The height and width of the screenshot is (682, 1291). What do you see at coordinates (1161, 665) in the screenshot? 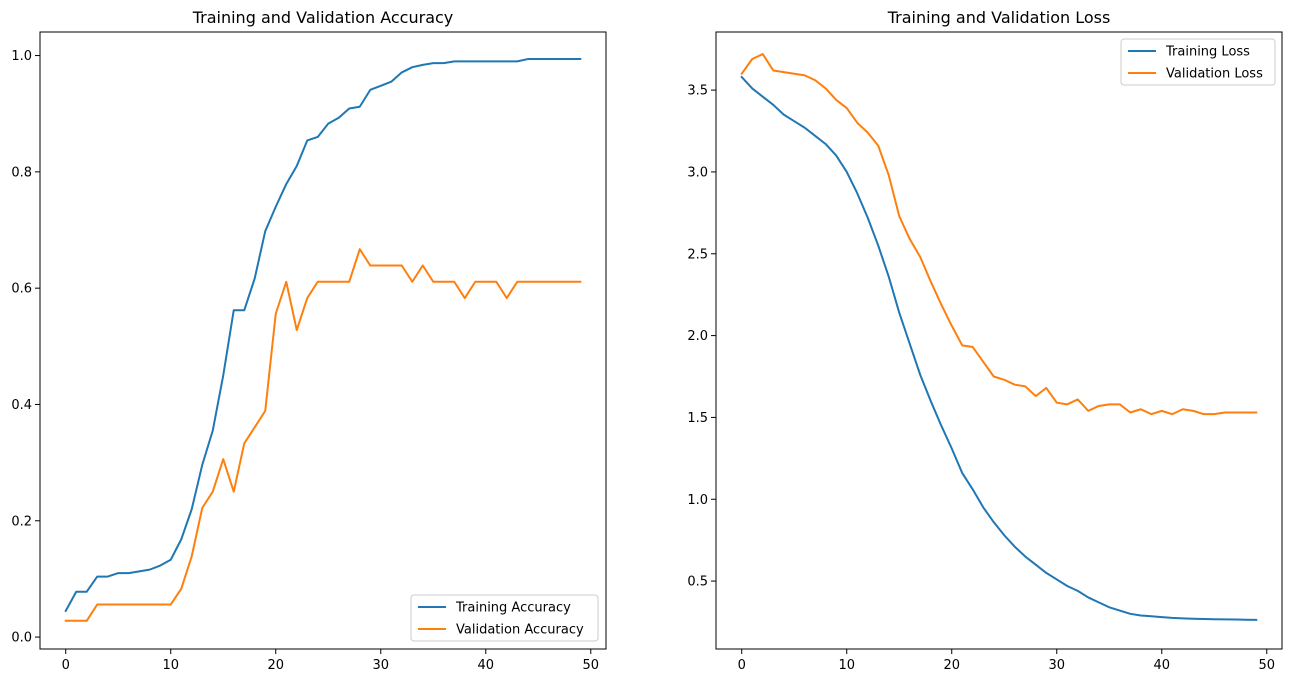
I see `loss-x-tick-label: 40` at bounding box center [1161, 665].